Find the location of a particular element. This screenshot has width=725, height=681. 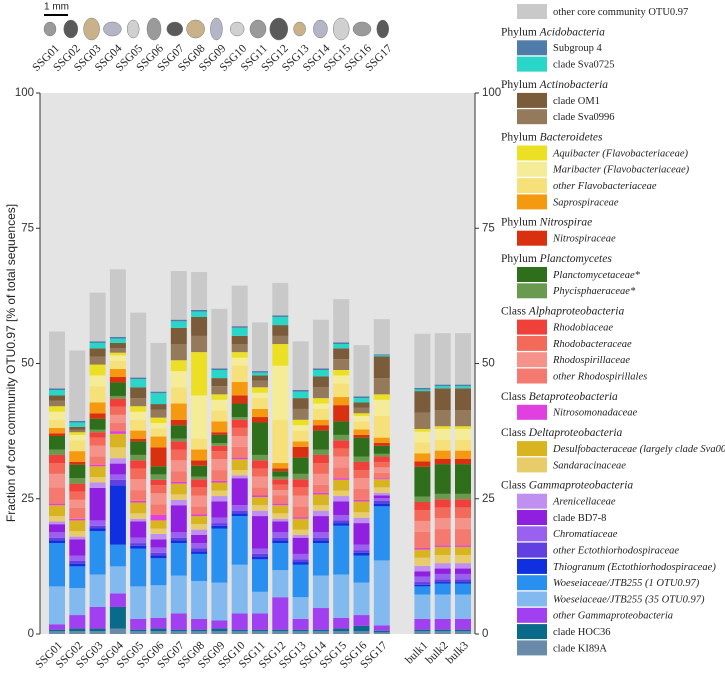

legend-label: Arenicellaceae is located at coordinates (584, 502).